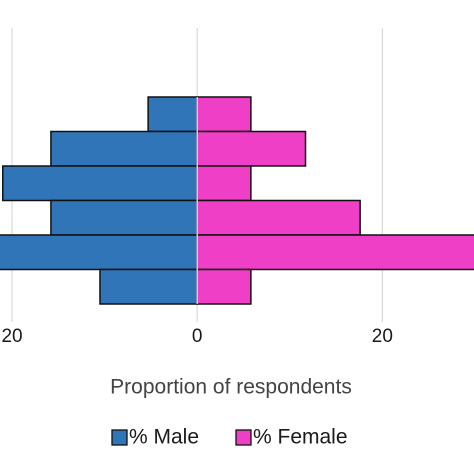 This screenshot has height=474, width=474. Describe the element at coordinates (229, 437) in the screenshot. I see `legend: % Male % Female` at that location.